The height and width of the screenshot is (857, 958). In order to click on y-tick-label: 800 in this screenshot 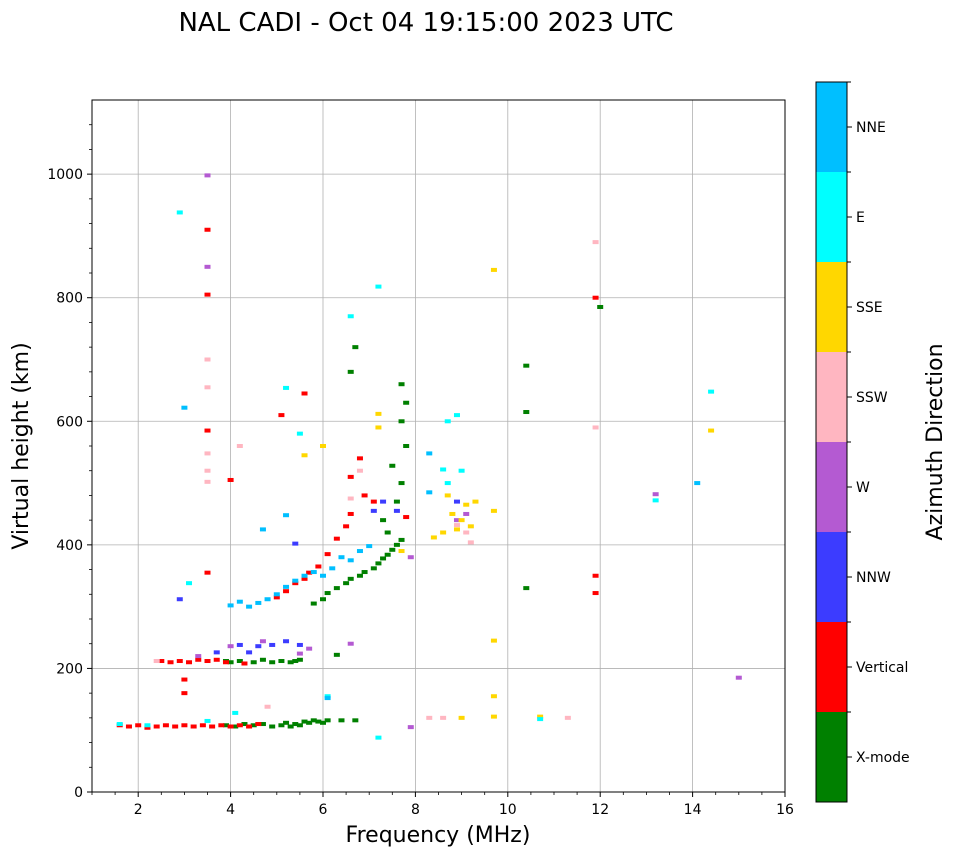, I will do `click(69, 299)`.